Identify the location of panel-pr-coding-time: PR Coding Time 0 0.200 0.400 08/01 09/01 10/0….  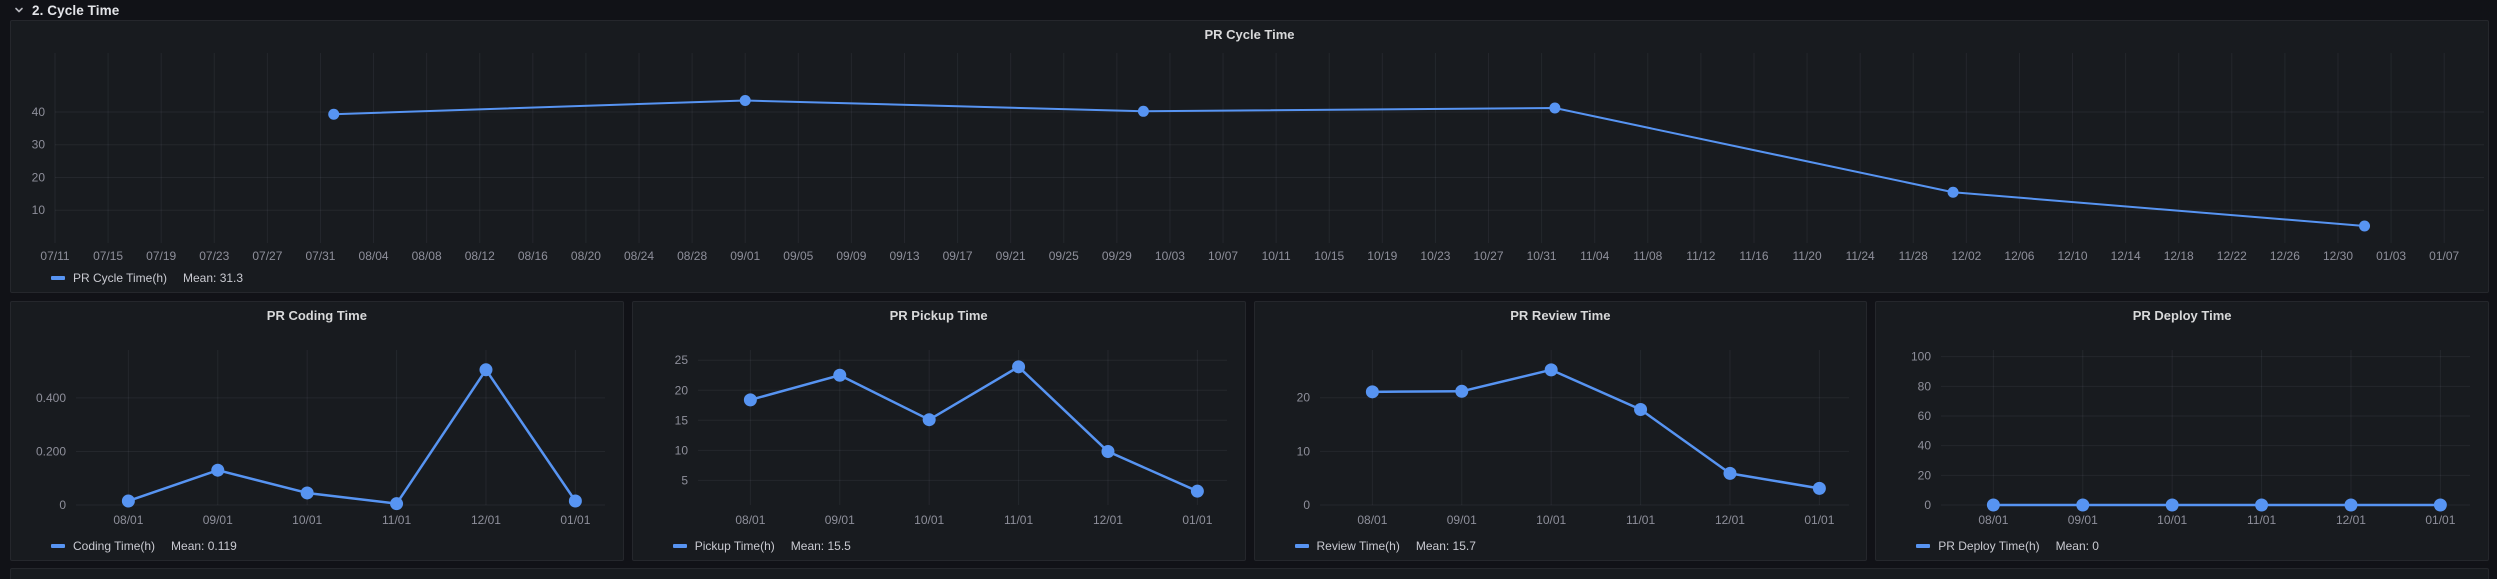
(317, 431).